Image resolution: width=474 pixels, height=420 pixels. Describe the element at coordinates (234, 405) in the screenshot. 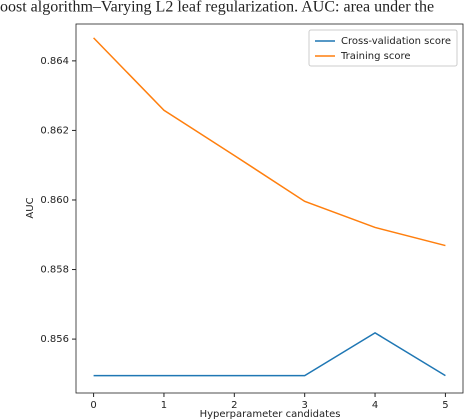

I see `x-tick-label: 2` at that location.